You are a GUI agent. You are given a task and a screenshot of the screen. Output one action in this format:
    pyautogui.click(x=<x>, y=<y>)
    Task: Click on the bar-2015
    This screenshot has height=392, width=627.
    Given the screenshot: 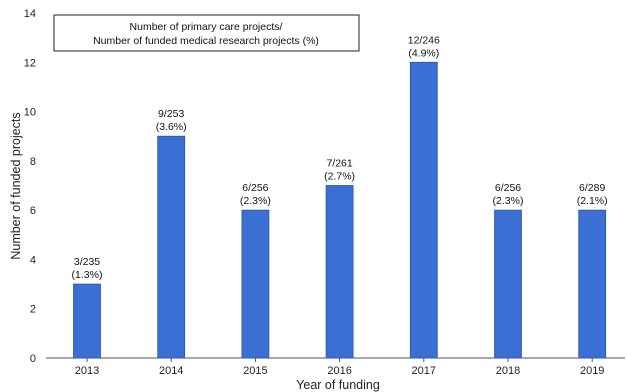 What is the action you would take?
    pyautogui.click(x=255, y=284)
    